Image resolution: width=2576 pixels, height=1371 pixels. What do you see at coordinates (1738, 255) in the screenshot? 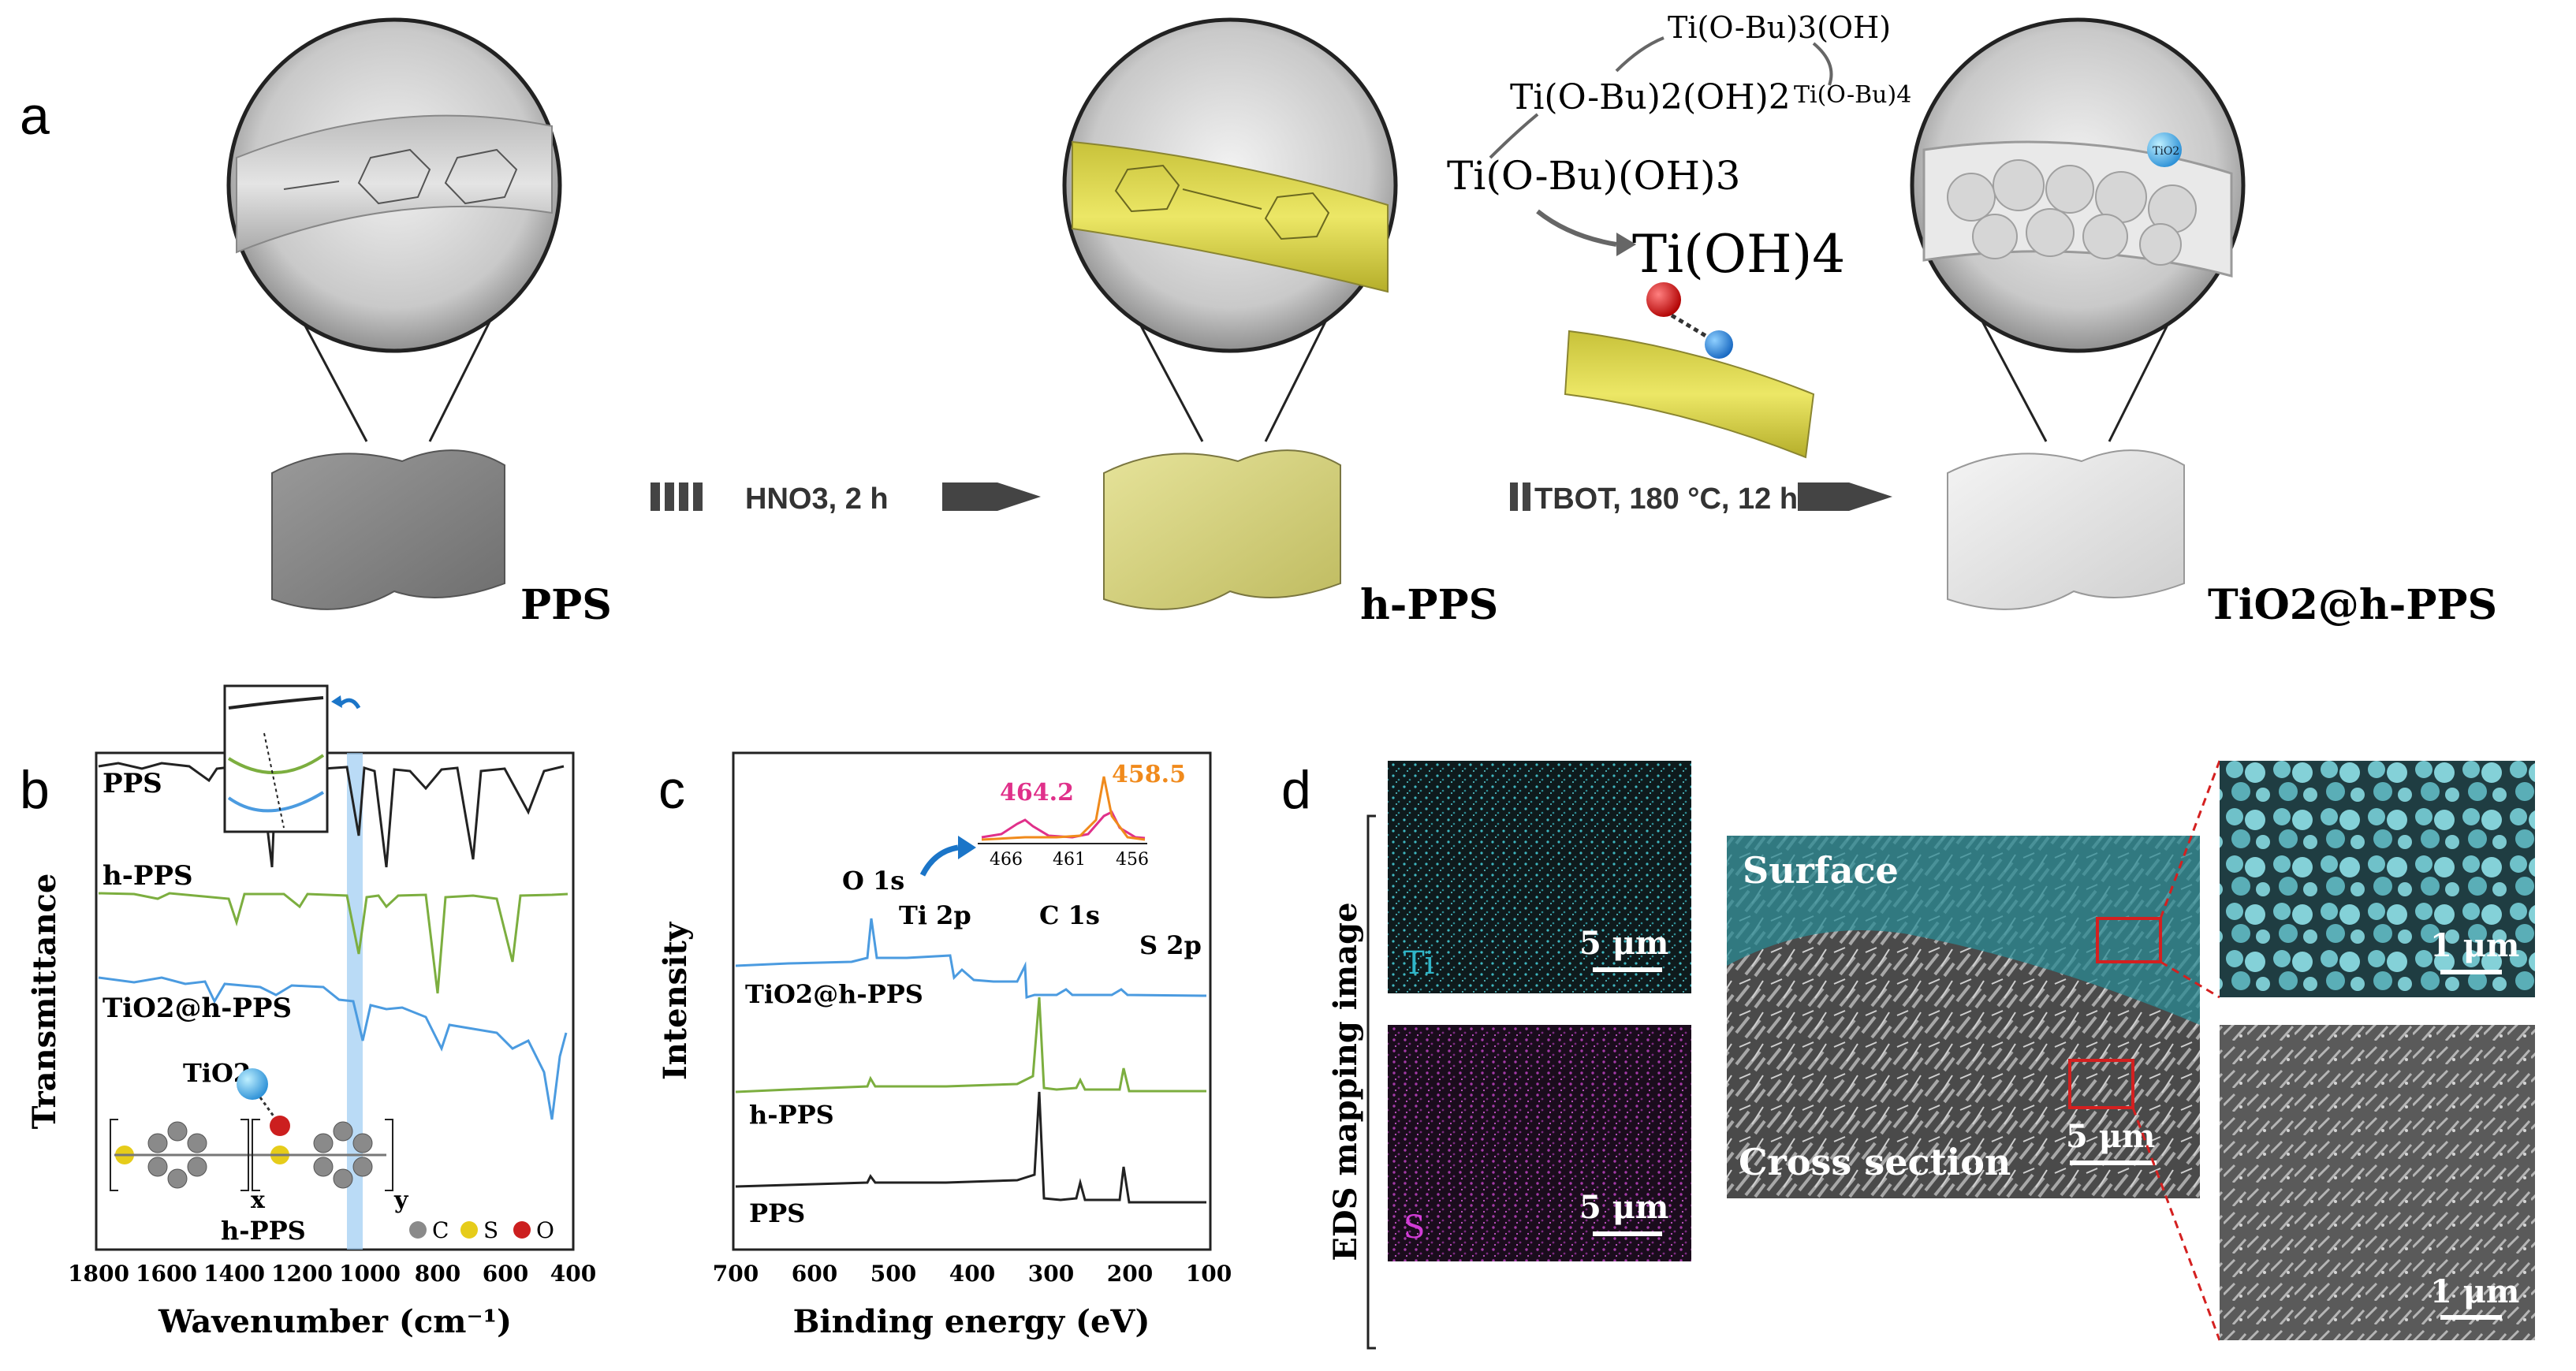
I see `ti-oh4: Ti(OH)4` at bounding box center [1738, 255].